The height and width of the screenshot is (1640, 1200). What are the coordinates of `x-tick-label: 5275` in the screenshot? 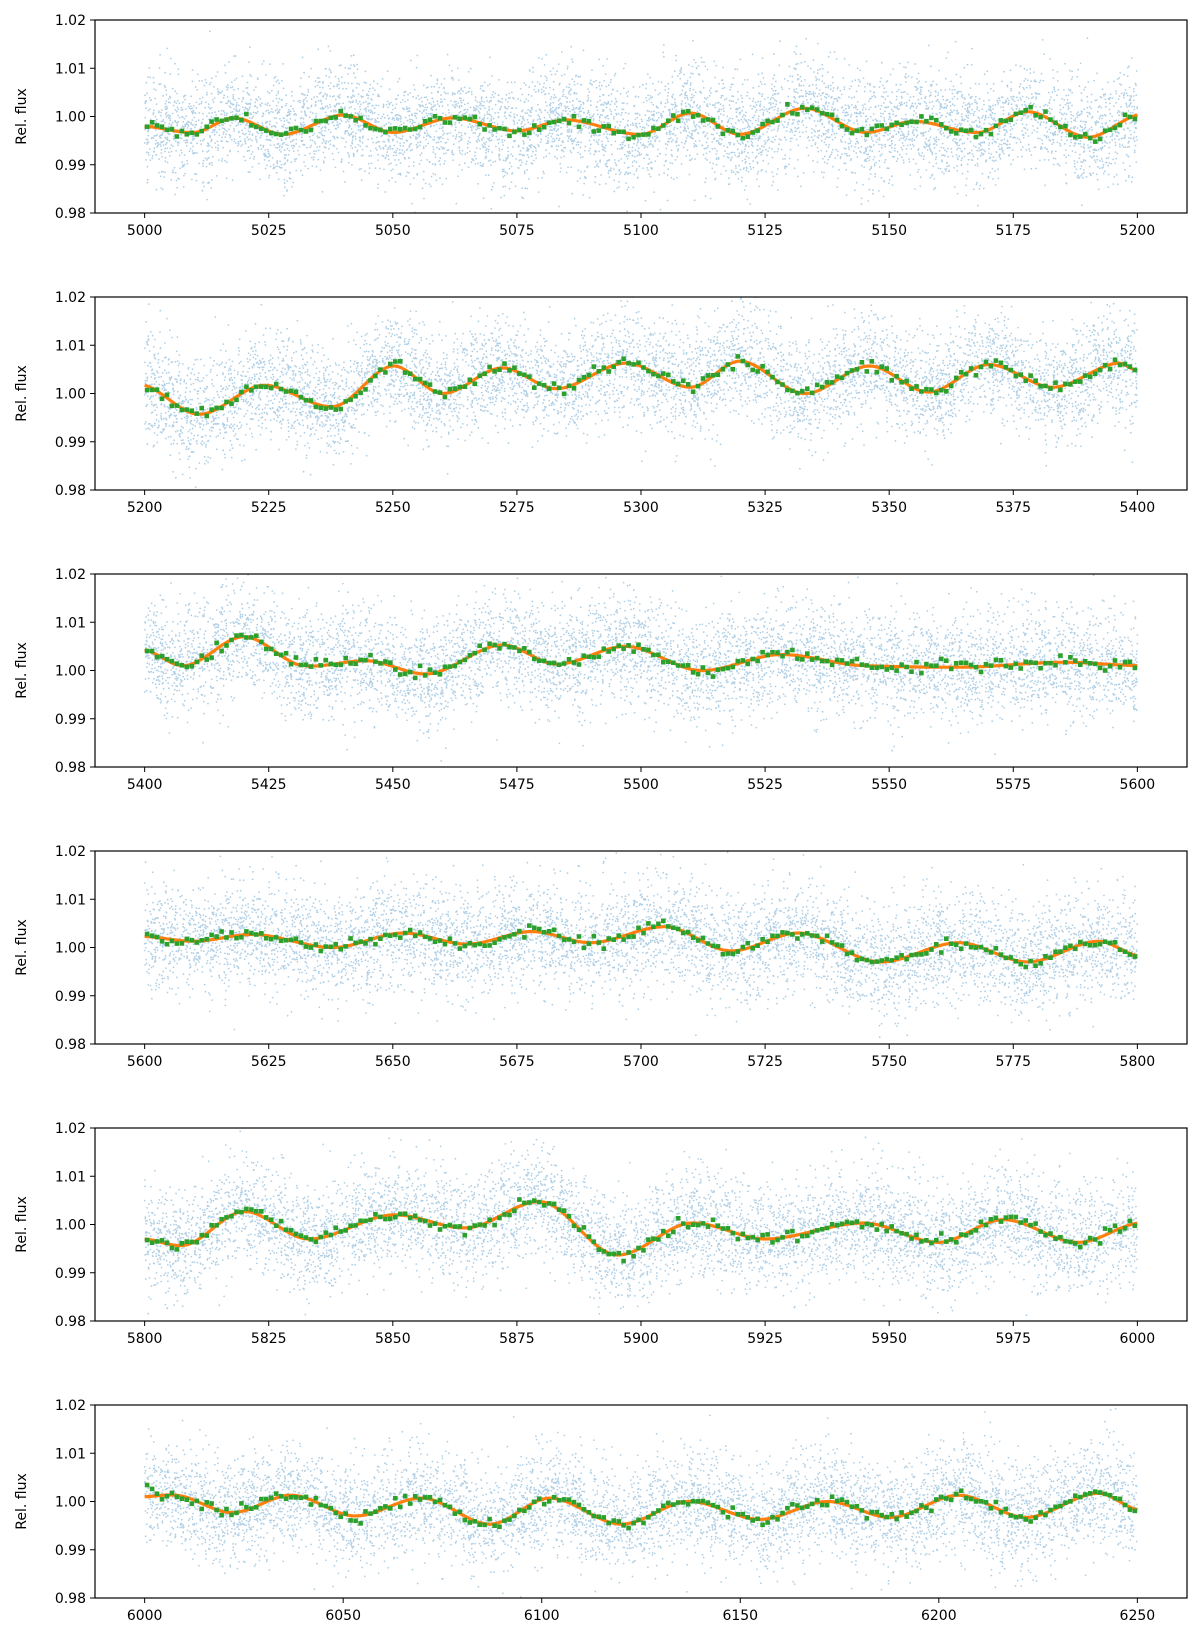 It's located at (517, 508).